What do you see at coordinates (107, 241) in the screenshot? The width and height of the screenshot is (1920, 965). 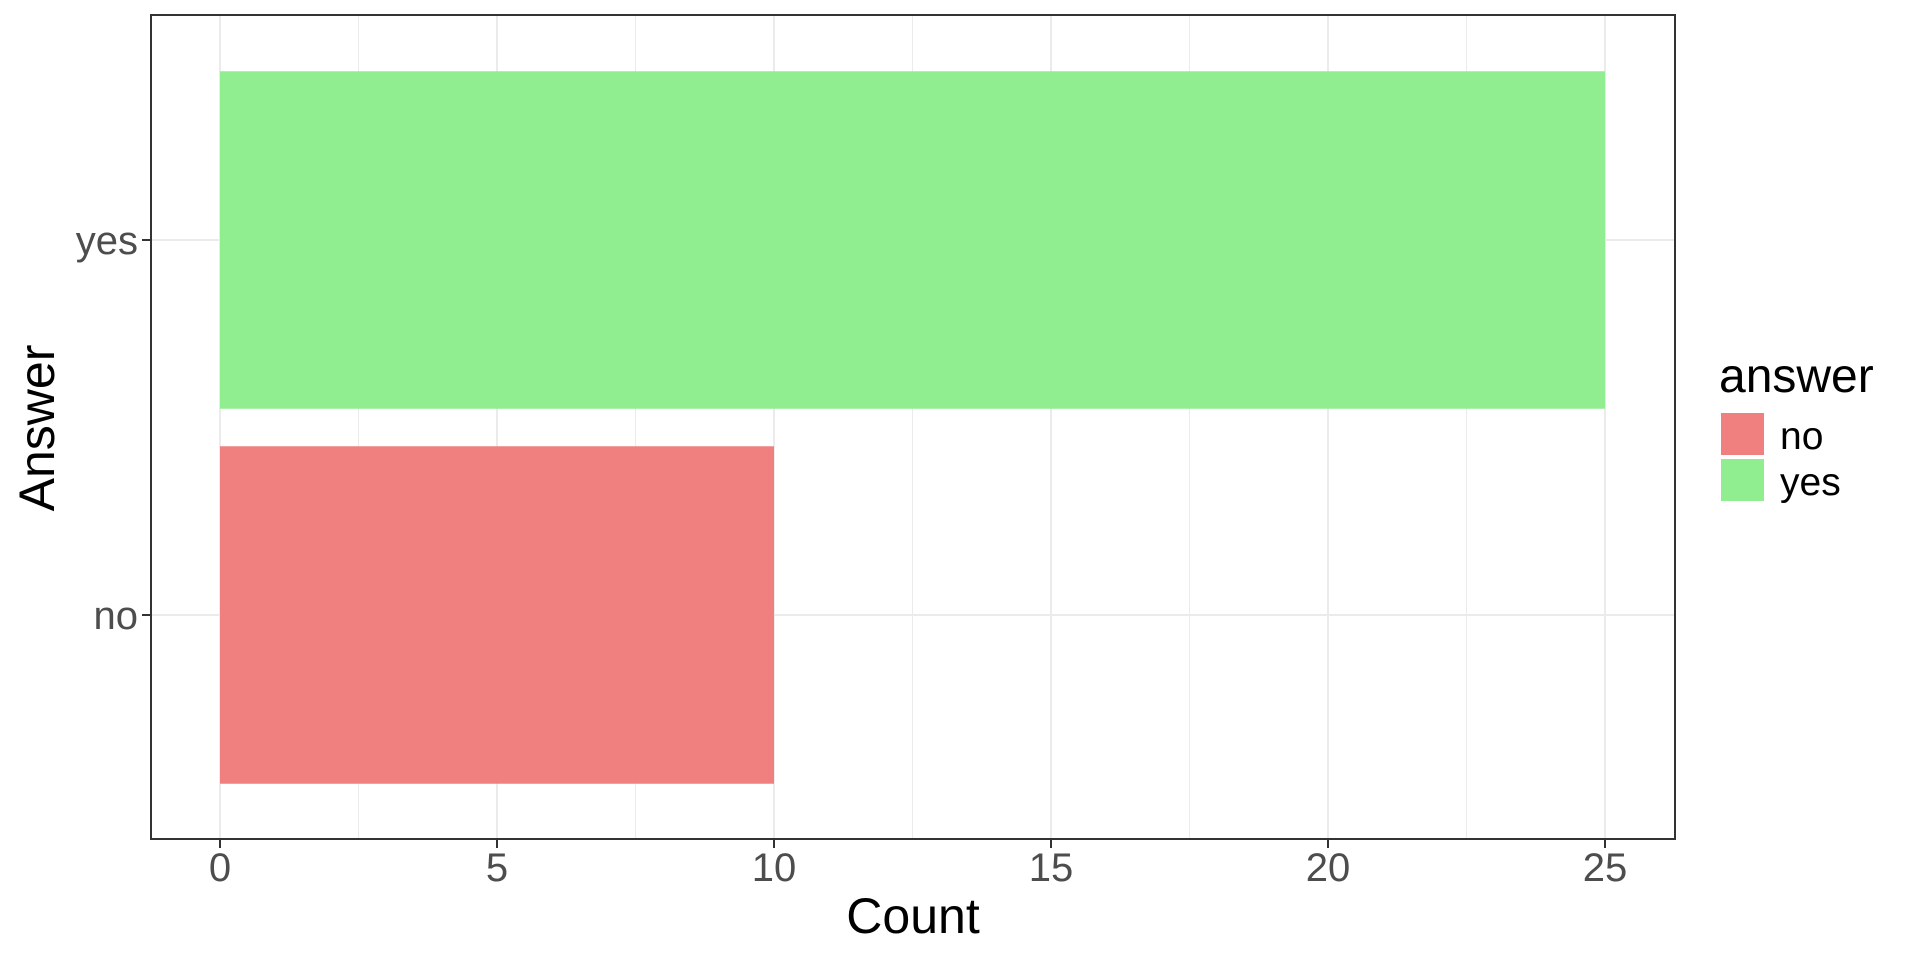 I see `y-tick-label-yes: yes` at bounding box center [107, 241].